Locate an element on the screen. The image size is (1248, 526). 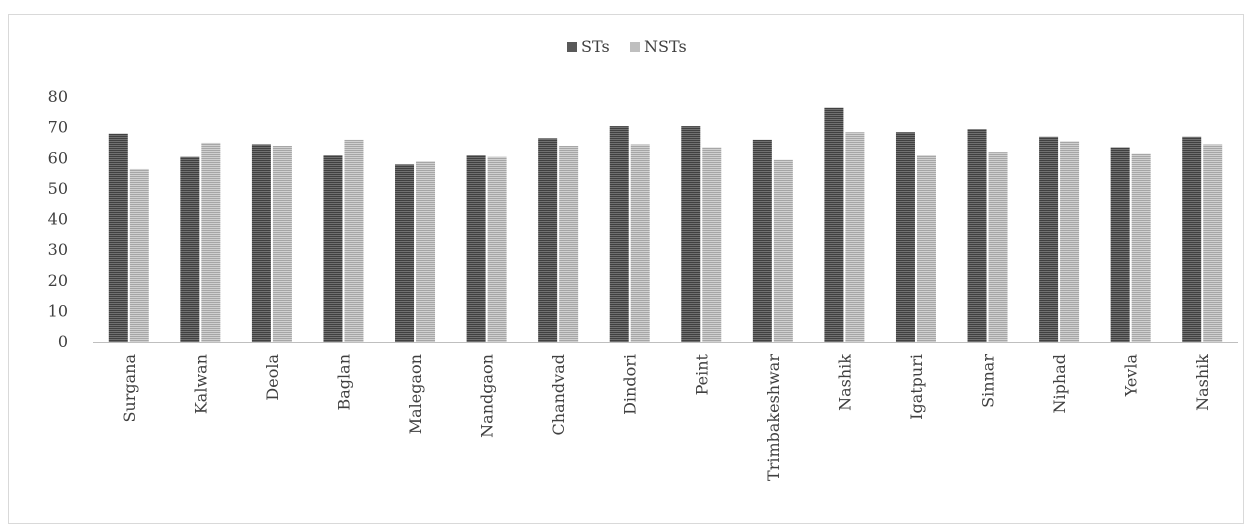
bar-sts-kalwan is located at coordinates (190, 249).